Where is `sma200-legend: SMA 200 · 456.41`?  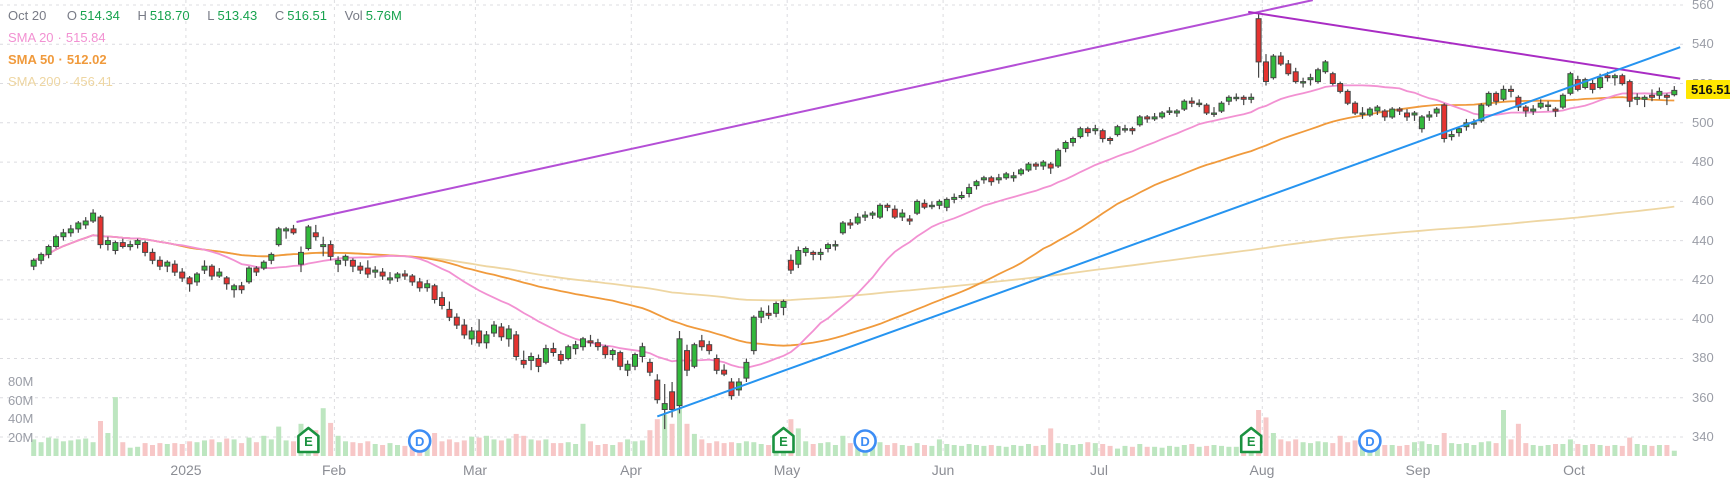
sma200-legend: SMA 200 · 456.41 is located at coordinates (60, 81).